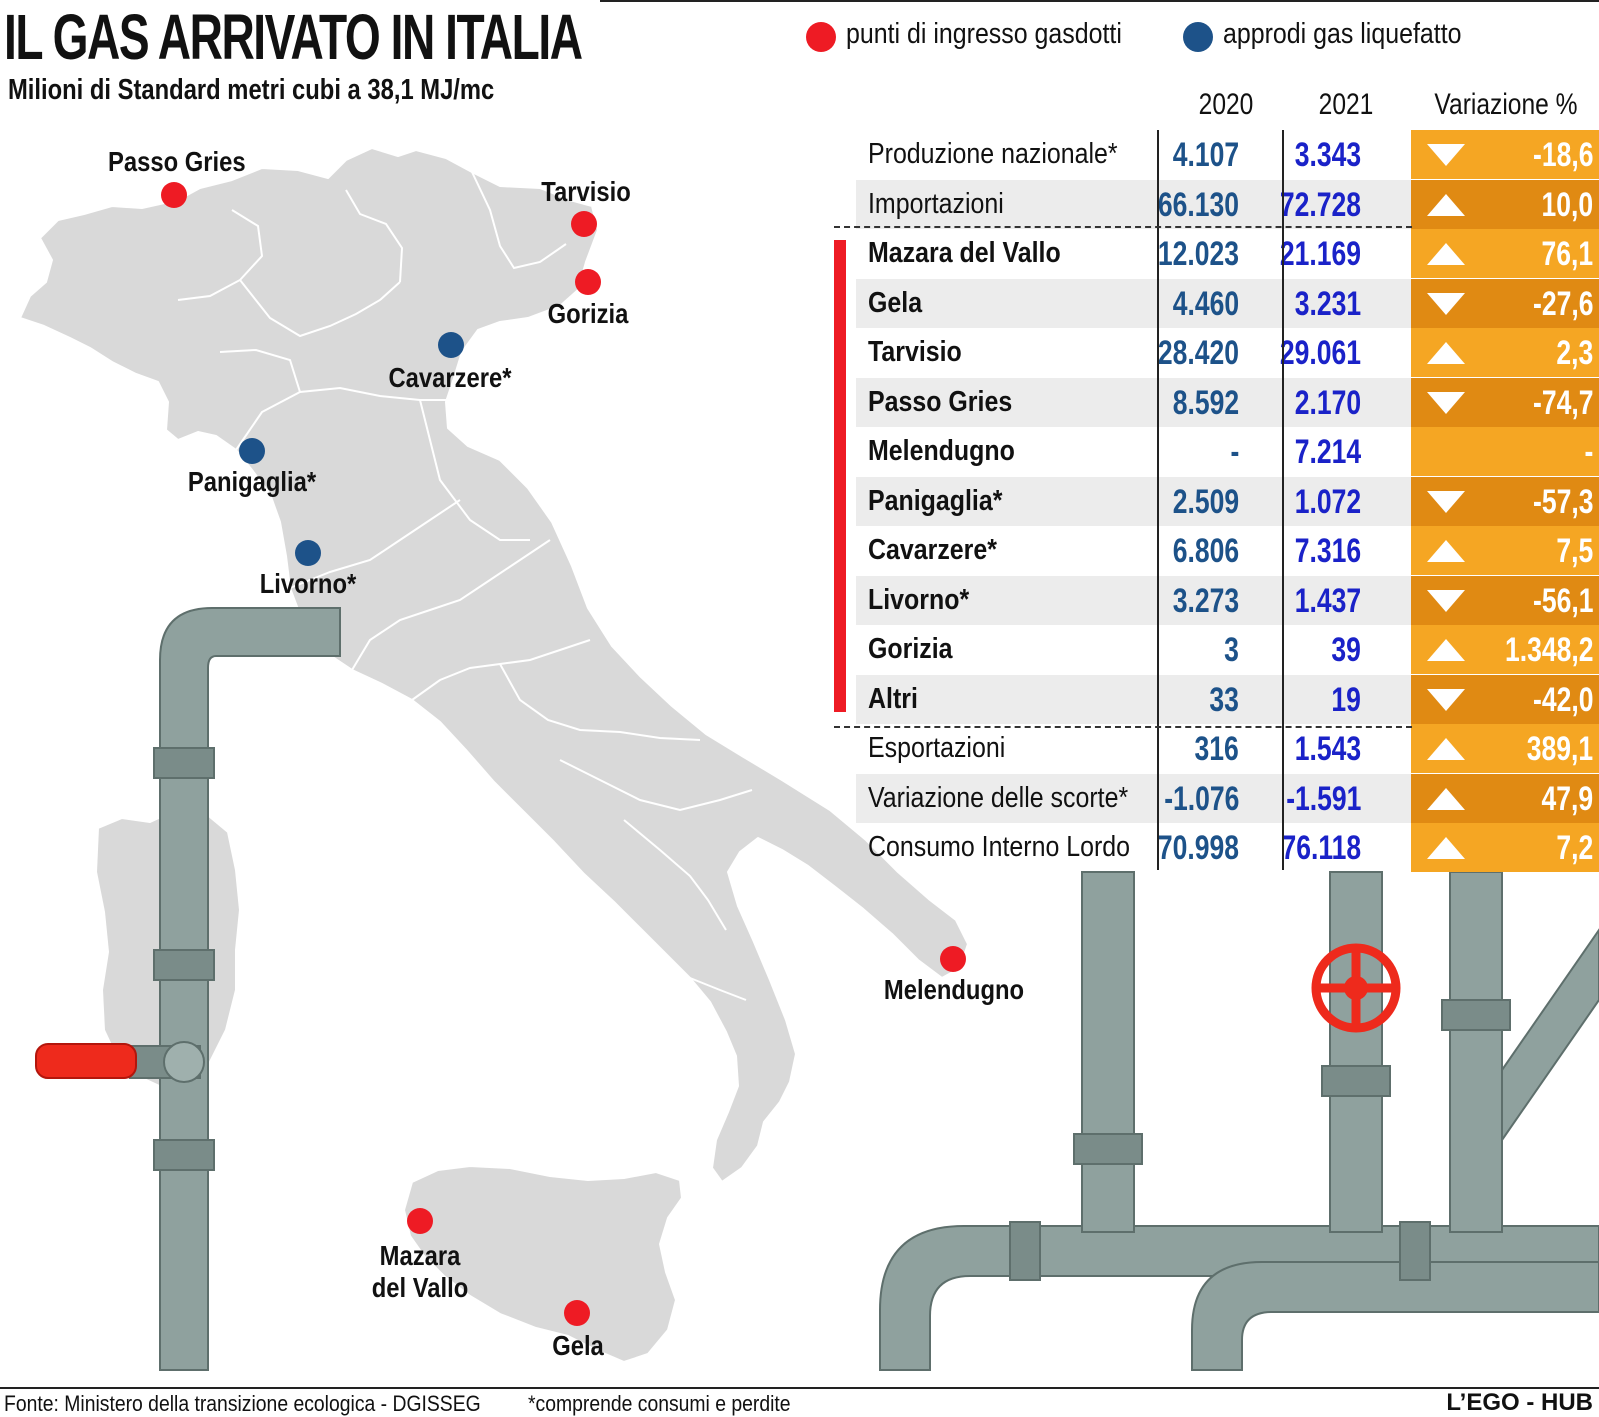 This screenshot has width=1599, height=1417. What do you see at coordinates (895, 302) in the screenshot?
I see `row-label: Gela` at bounding box center [895, 302].